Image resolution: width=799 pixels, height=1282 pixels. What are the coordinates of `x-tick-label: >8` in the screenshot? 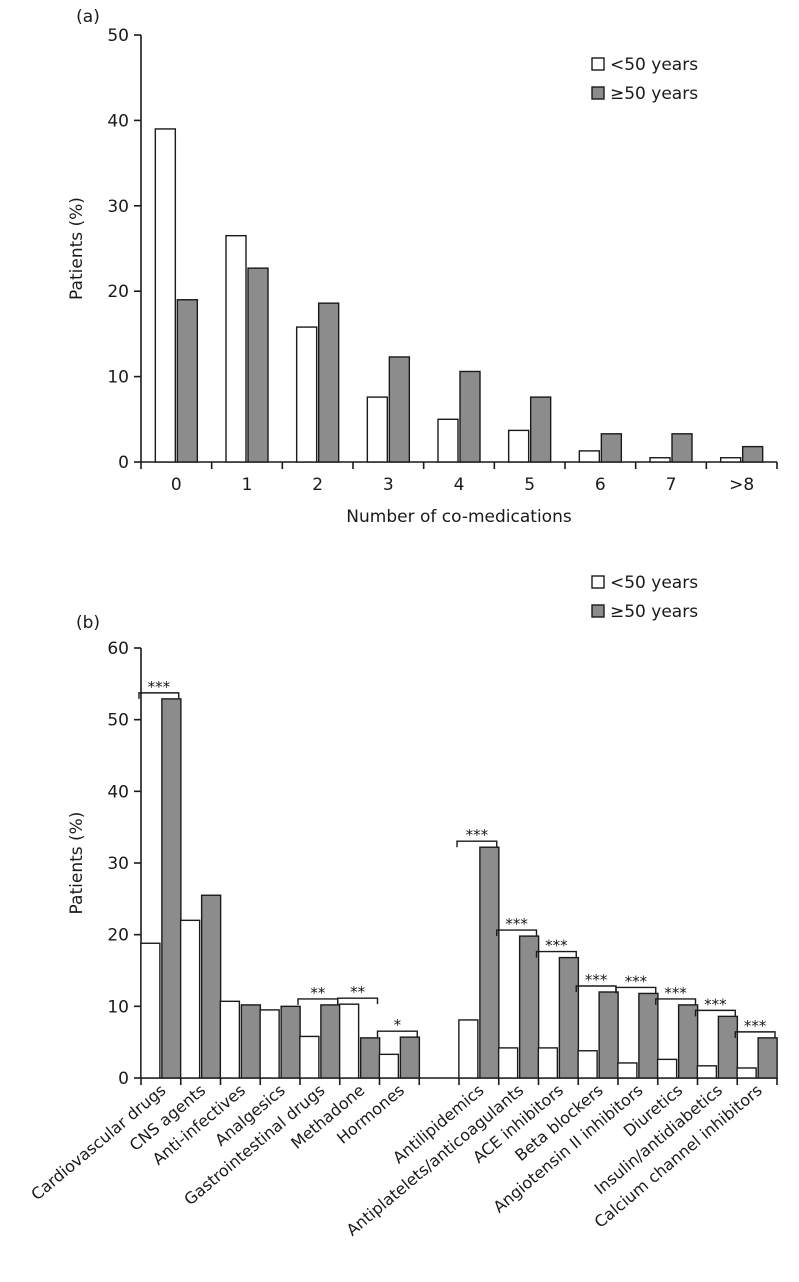 It's located at (741, 485).